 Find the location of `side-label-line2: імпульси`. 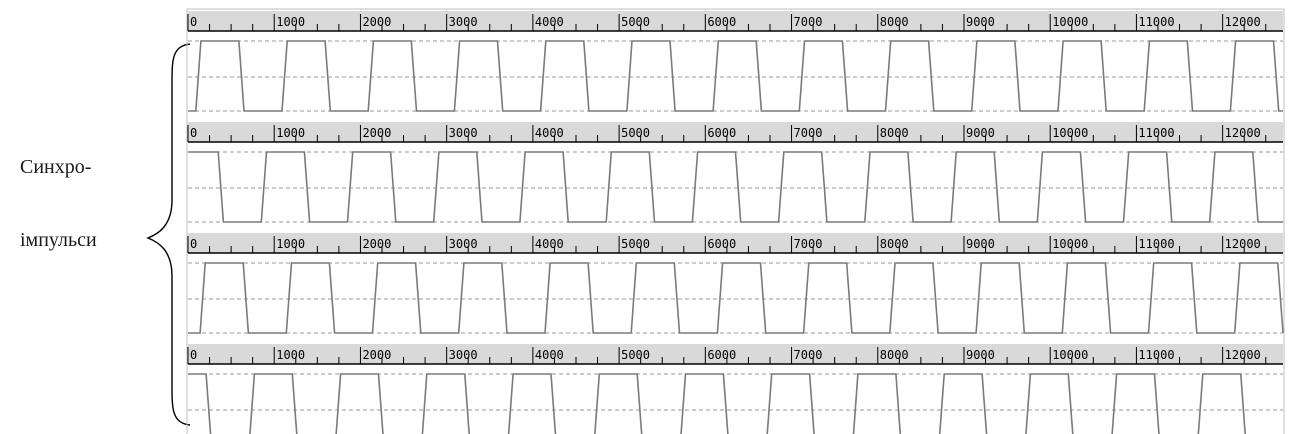

side-label-line2: імпульси is located at coordinates (58, 240).